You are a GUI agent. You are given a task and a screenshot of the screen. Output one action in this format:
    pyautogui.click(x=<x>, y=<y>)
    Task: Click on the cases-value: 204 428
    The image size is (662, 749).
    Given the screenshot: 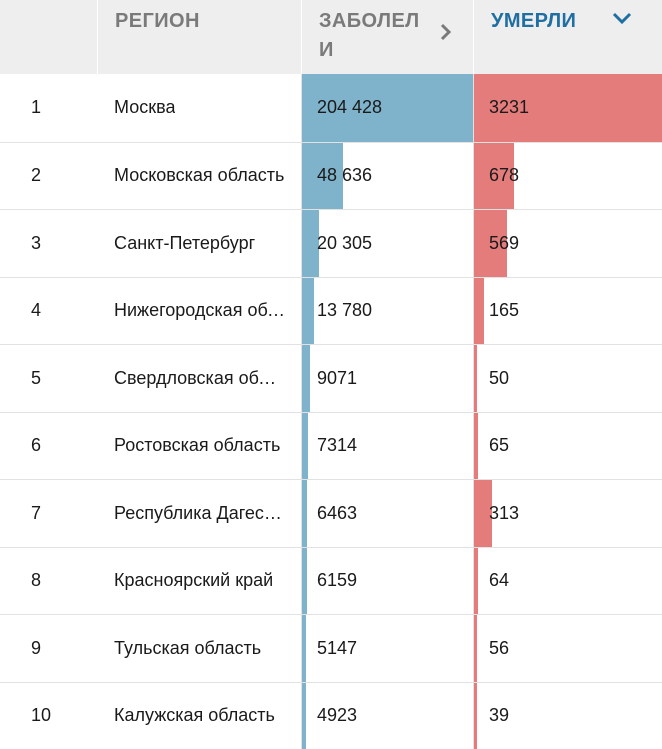 What is the action you would take?
    pyautogui.click(x=349, y=107)
    